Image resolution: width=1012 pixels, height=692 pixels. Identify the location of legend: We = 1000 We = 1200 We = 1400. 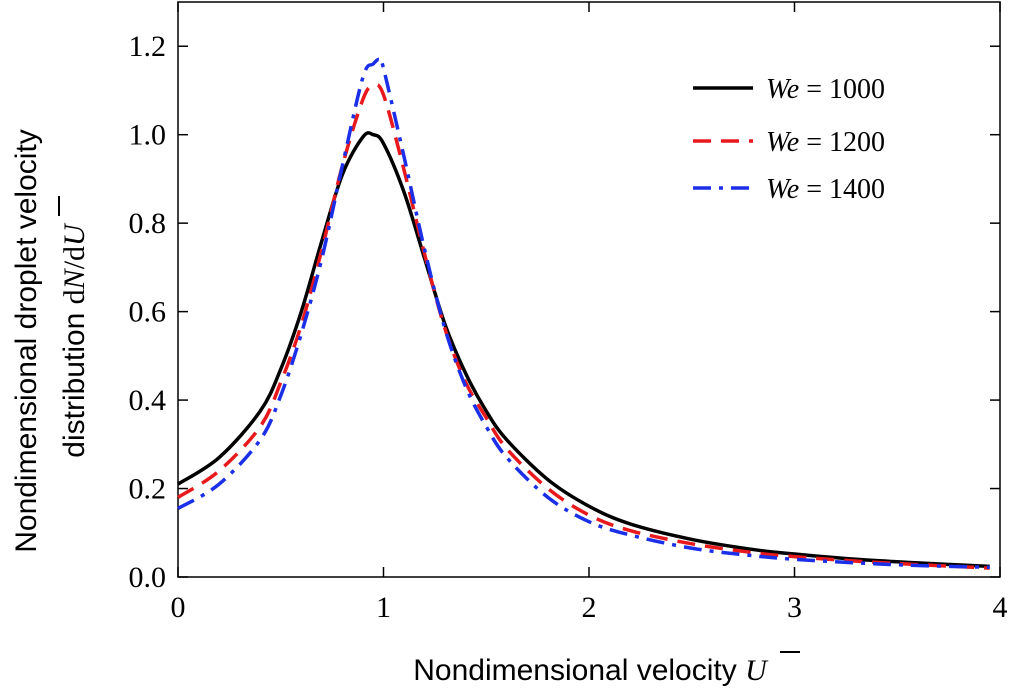
(789, 139).